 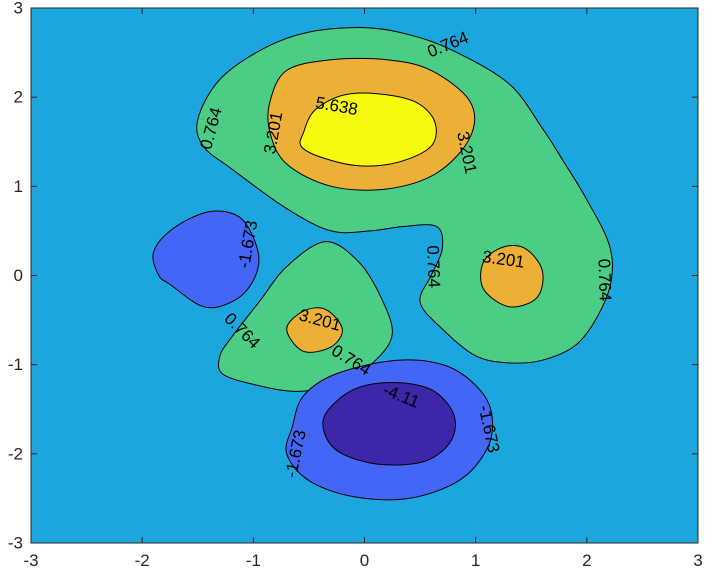 I want to click on y-tick-label: -3, so click(x=15, y=543).